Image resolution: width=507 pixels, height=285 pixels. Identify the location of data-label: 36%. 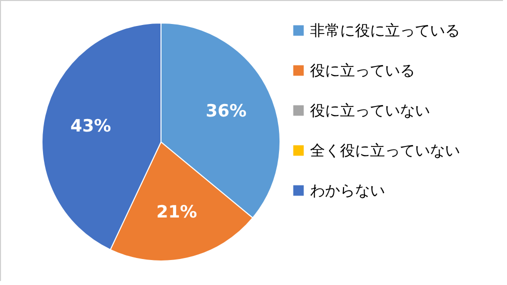
(226, 111).